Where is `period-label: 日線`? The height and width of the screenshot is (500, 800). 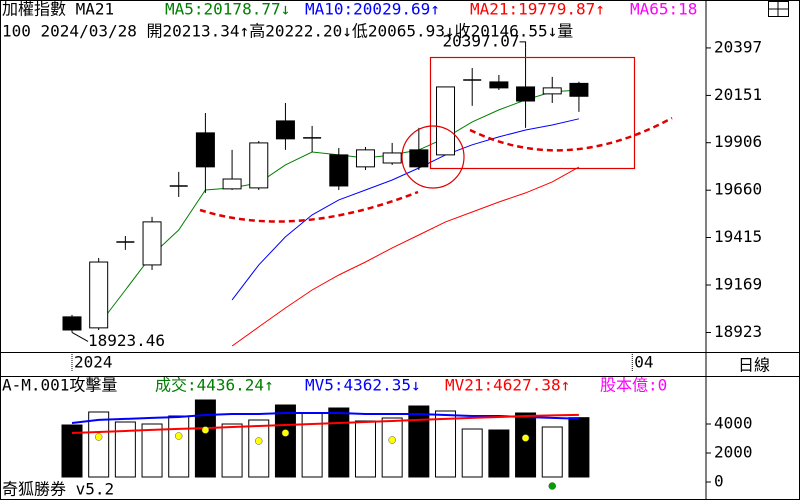 period-label: 日線 is located at coordinates (754, 365).